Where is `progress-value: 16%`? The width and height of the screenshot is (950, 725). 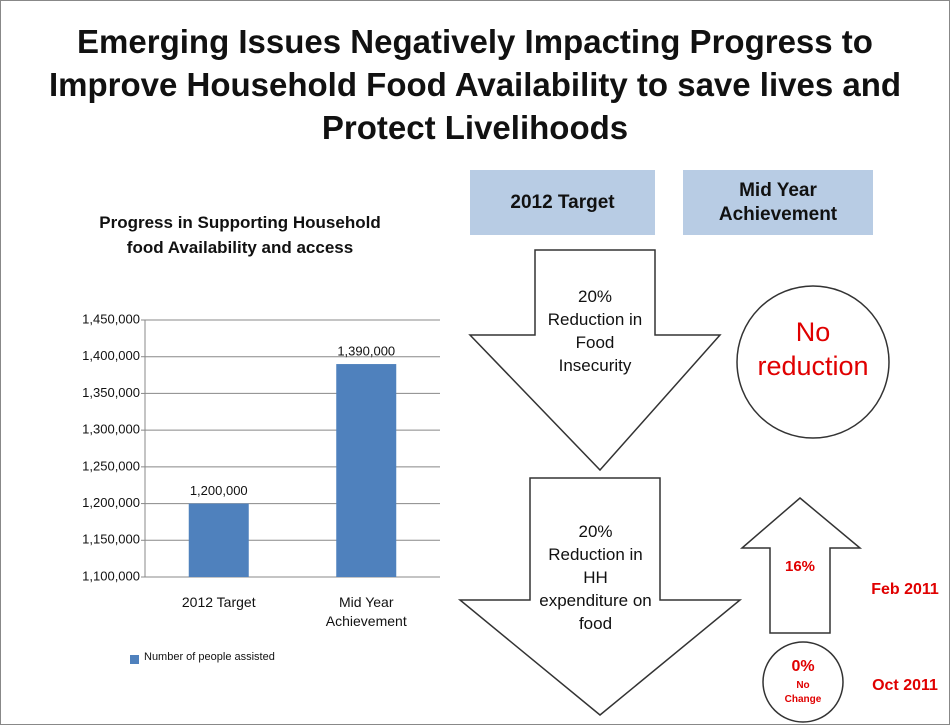 progress-value: 16% is located at coordinates (800, 566).